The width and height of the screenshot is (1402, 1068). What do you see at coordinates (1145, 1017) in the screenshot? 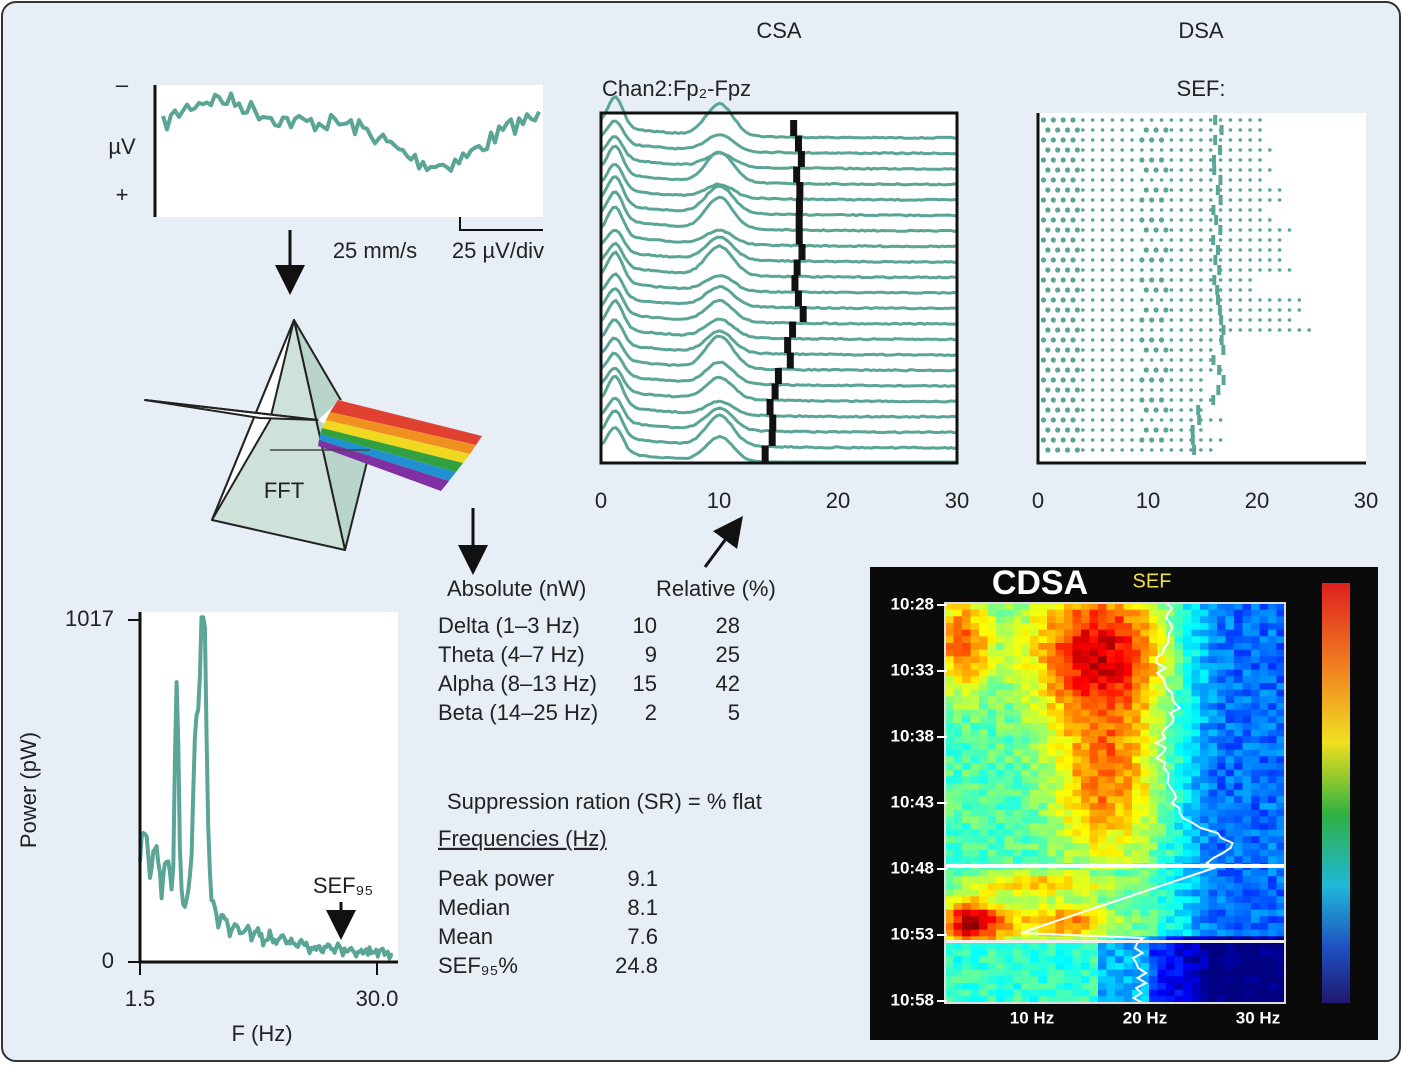
I see `freq-label: 20 Hz` at bounding box center [1145, 1017].